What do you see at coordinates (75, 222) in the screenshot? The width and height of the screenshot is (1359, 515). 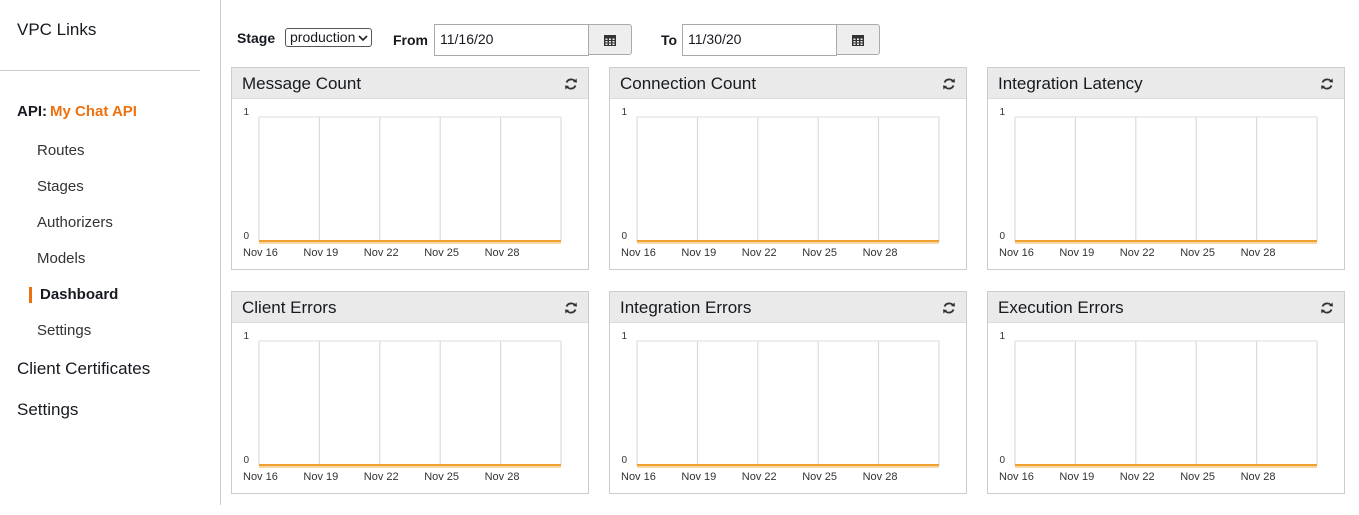 I see `nav-sub-link: Authorizers` at bounding box center [75, 222].